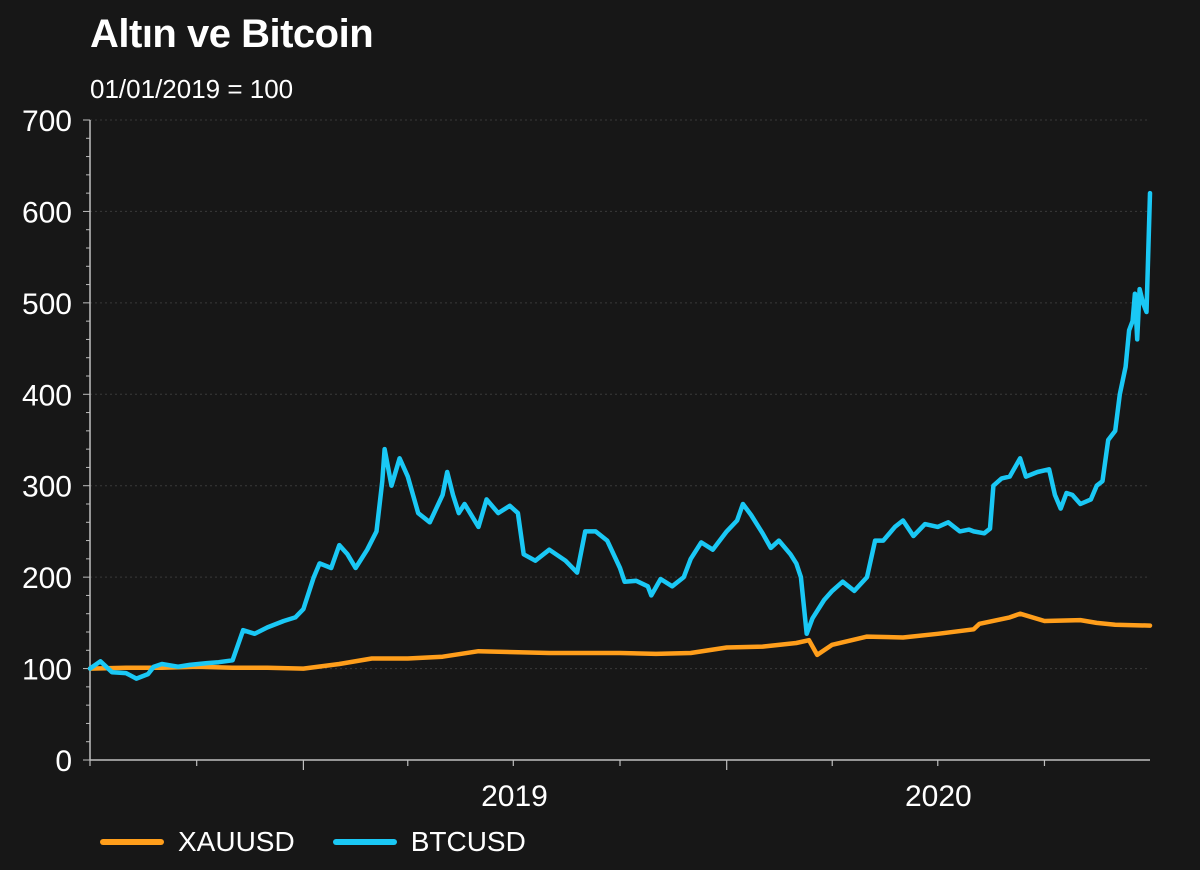 The image size is (1200, 870). Describe the element at coordinates (132, 842) in the screenshot. I see `legend-swatch-xauusd` at that location.